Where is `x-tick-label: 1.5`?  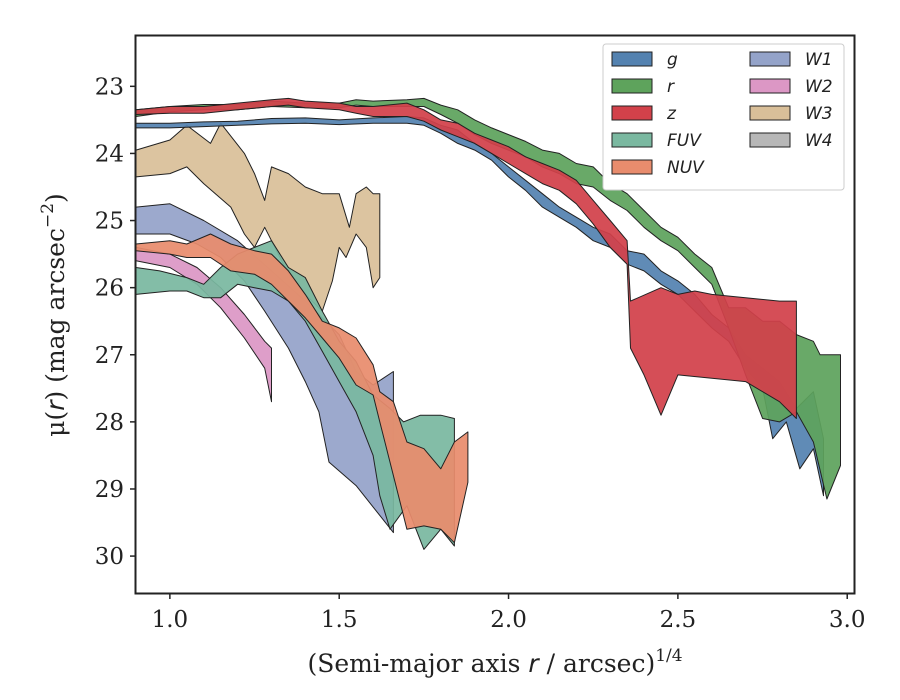 x-tick-label: 1.5 is located at coordinates (339, 620).